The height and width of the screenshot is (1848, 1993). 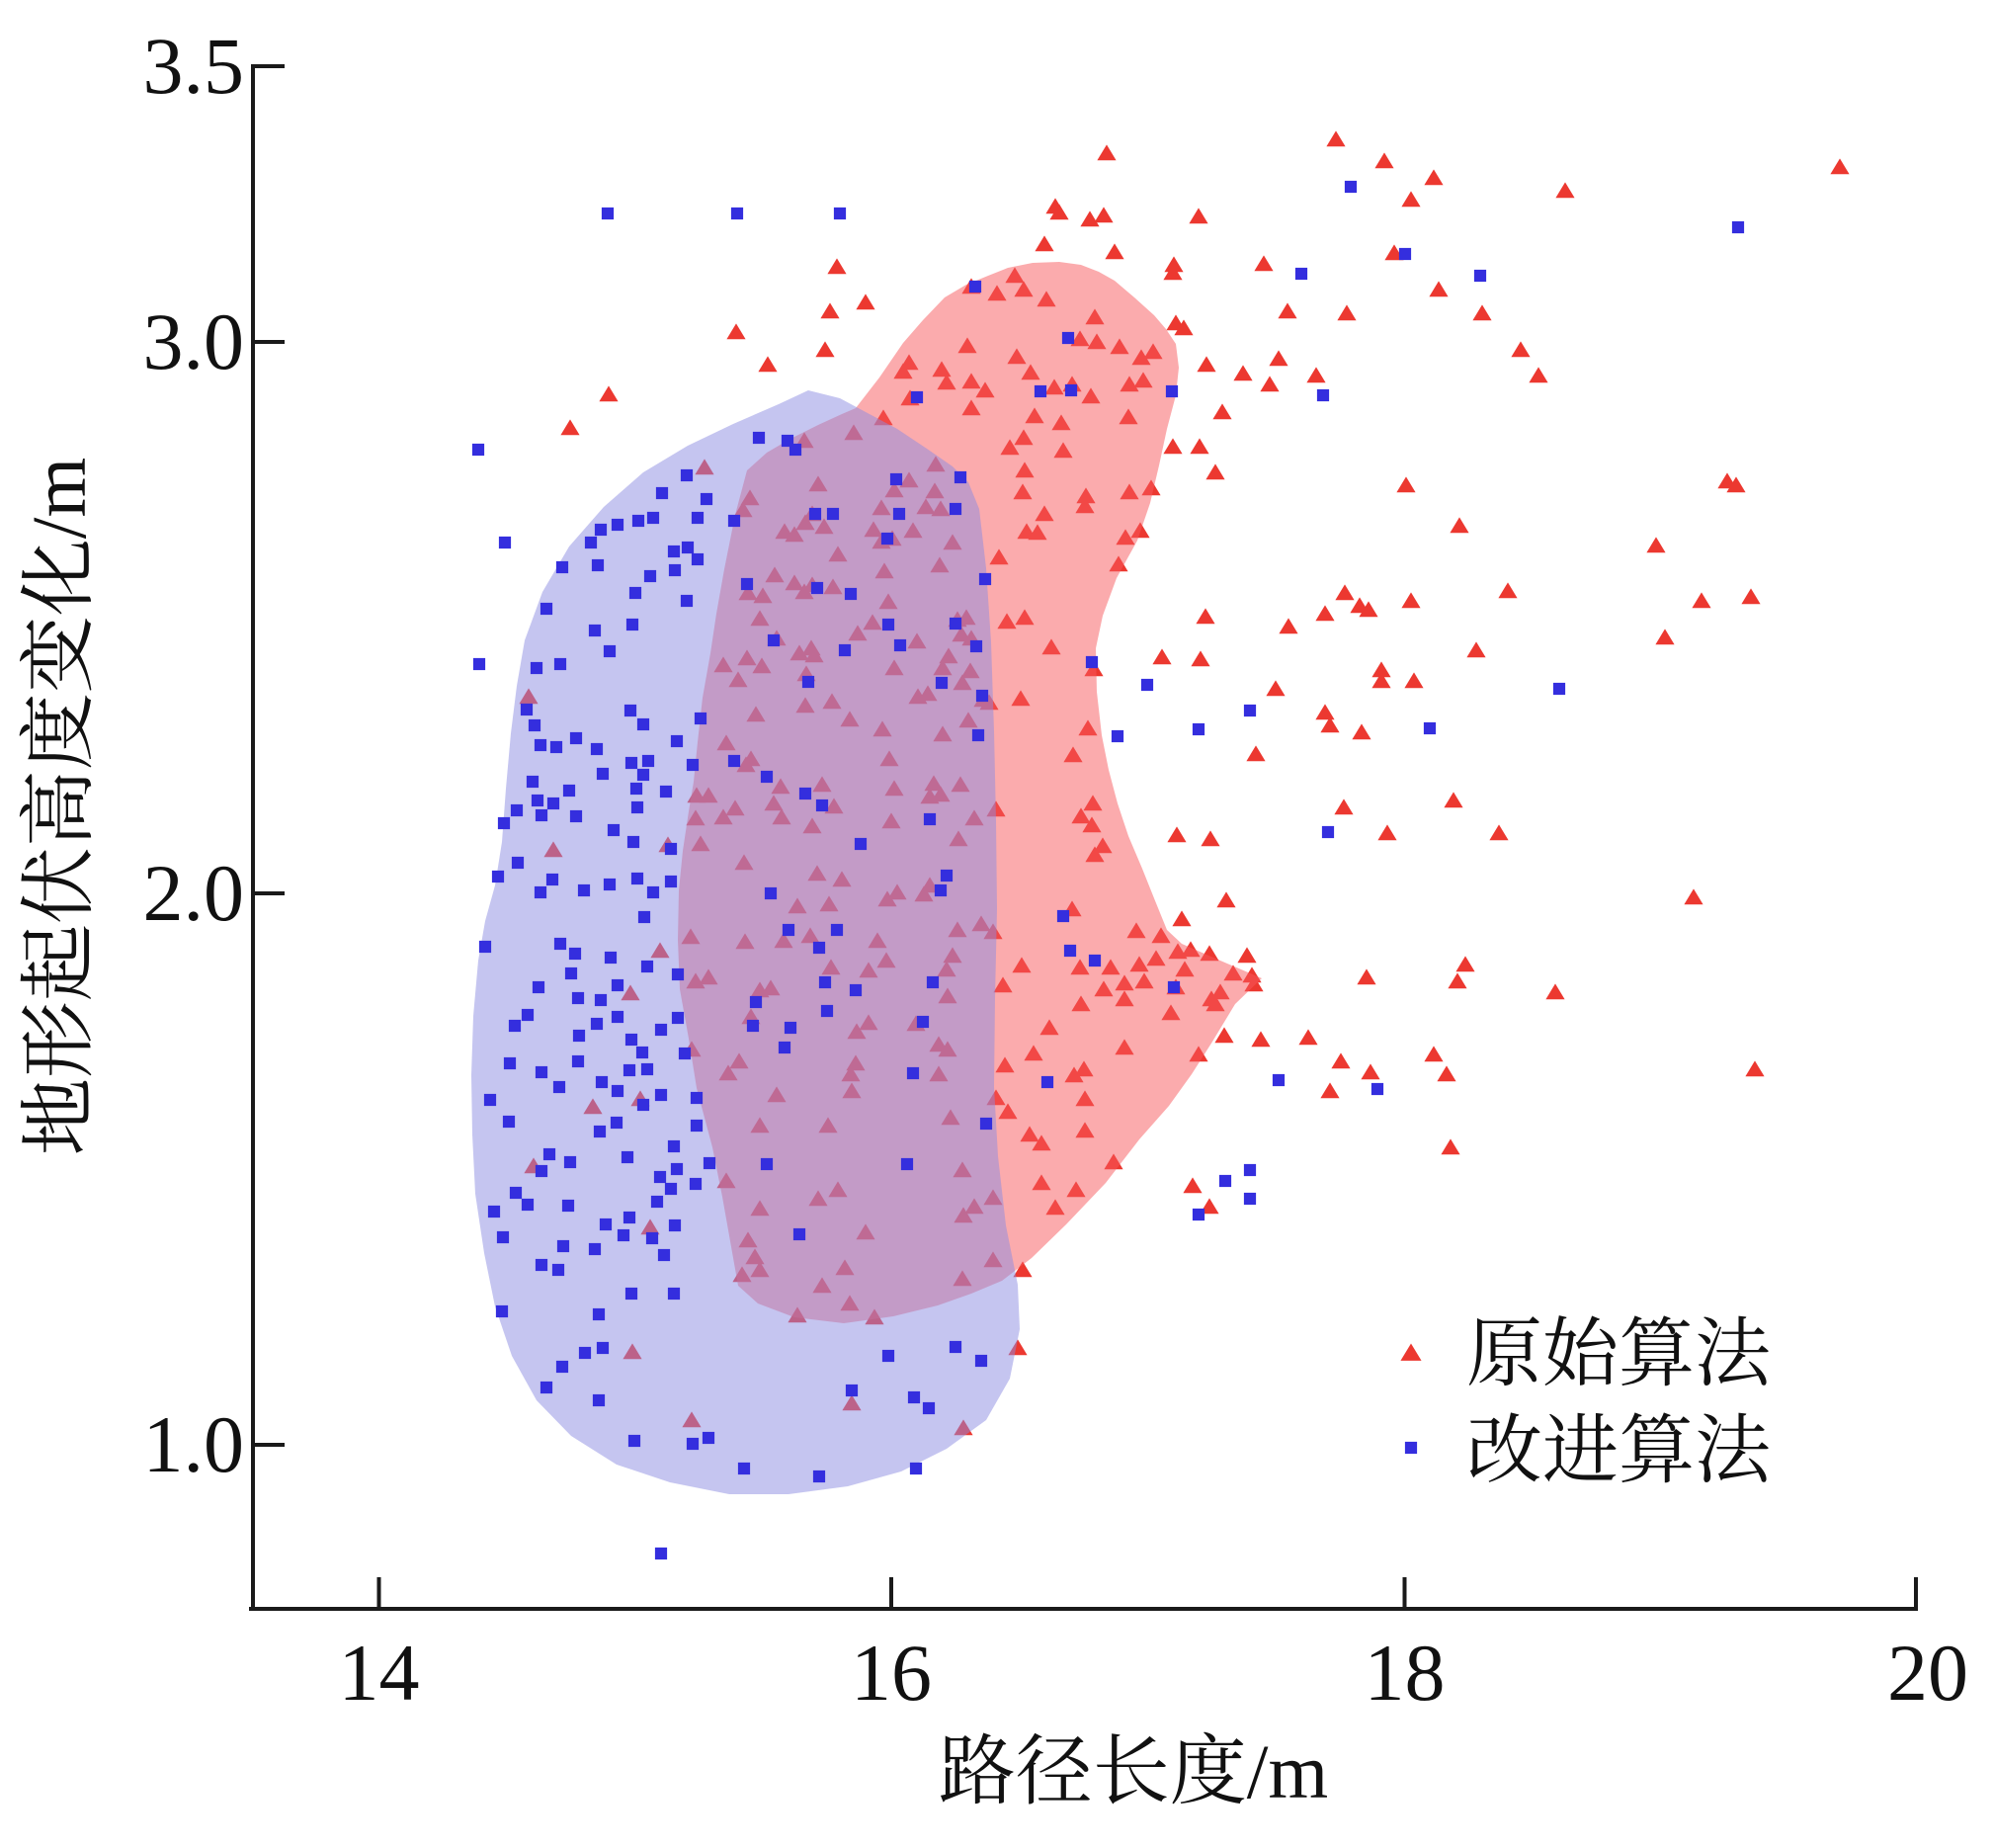 I want to click on svg-text: 14, so click(x=379, y=1673).